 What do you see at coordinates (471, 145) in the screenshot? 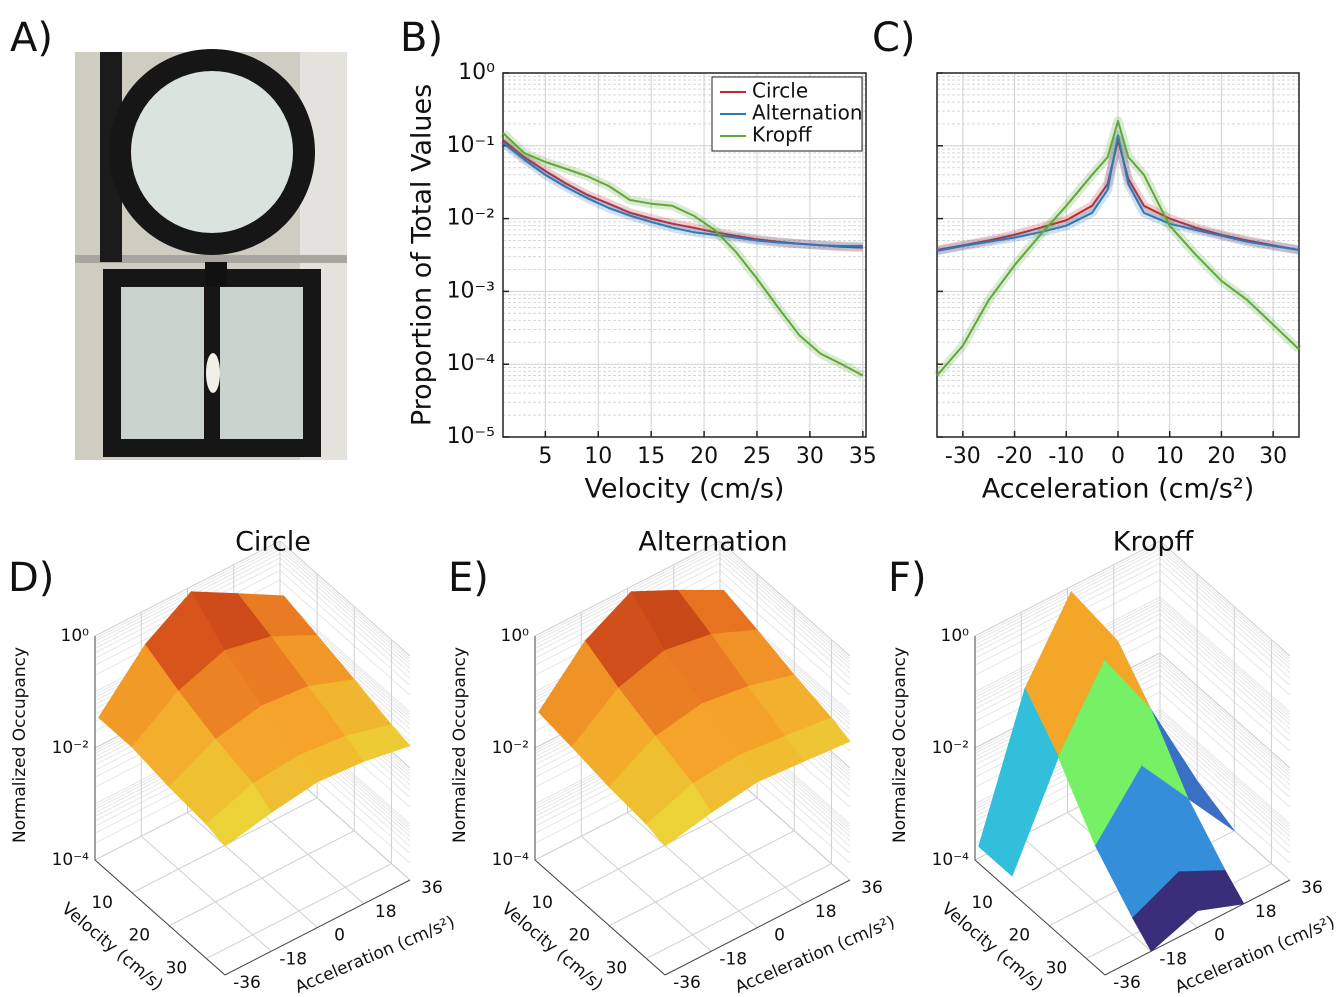
I see `y-tick-label: 10⁻¹` at bounding box center [471, 145].